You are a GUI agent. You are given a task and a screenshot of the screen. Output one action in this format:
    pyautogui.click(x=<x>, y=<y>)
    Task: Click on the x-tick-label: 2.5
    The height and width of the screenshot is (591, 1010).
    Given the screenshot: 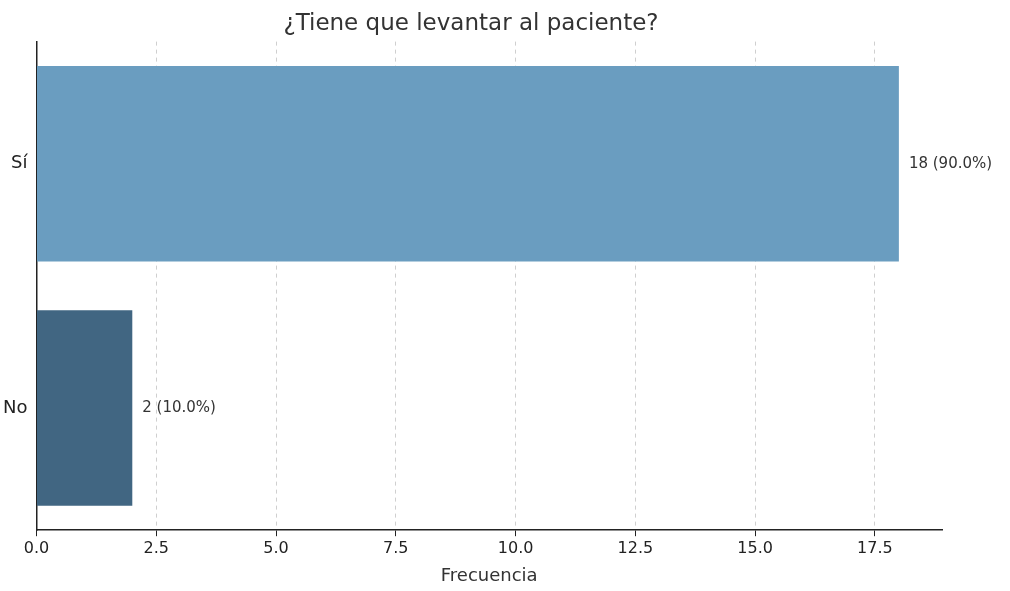 What is the action you would take?
    pyautogui.click(x=156, y=547)
    